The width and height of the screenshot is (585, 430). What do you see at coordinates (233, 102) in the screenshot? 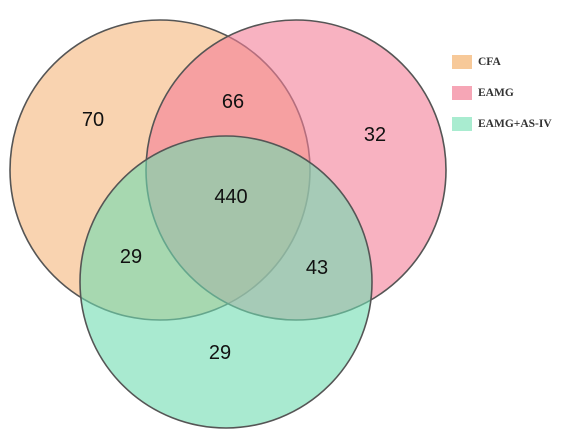
I see `region-cfa-eamg-count: 66` at bounding box center [233, 102].